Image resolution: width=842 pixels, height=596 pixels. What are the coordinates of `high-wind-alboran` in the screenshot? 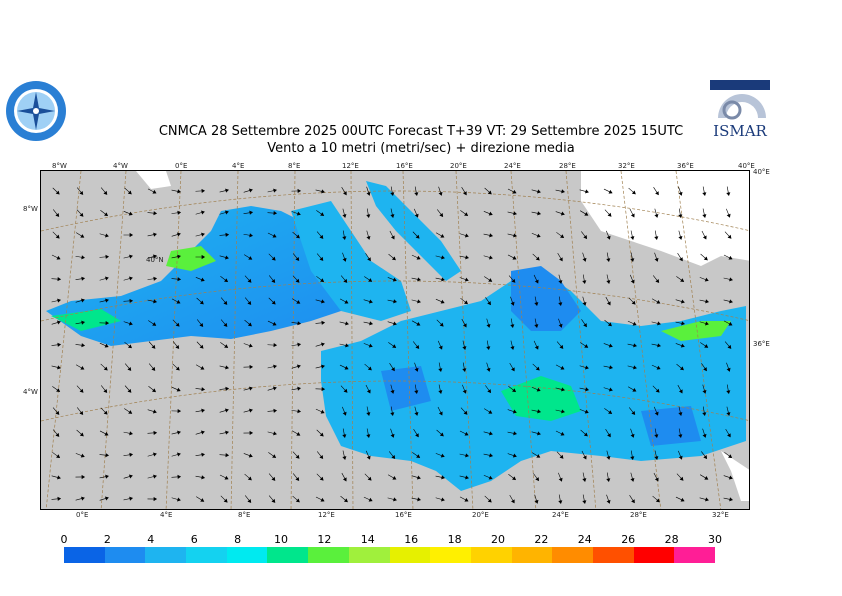 It's located at (86, 320).